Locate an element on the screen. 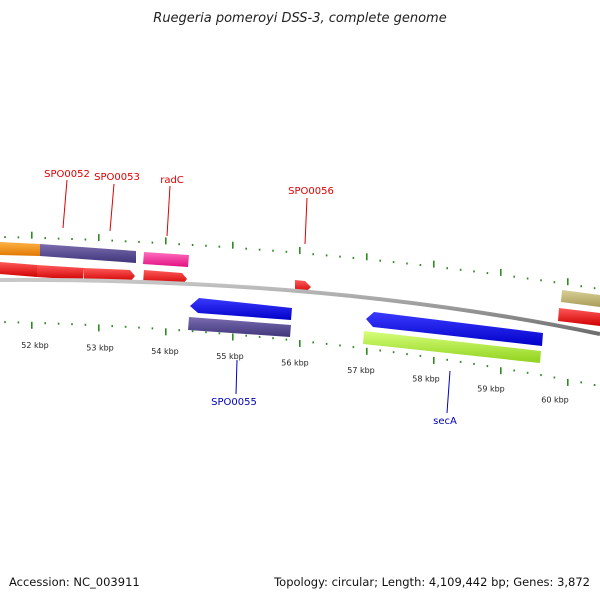  leader-spo0055 is located at coordinates (236, 377).